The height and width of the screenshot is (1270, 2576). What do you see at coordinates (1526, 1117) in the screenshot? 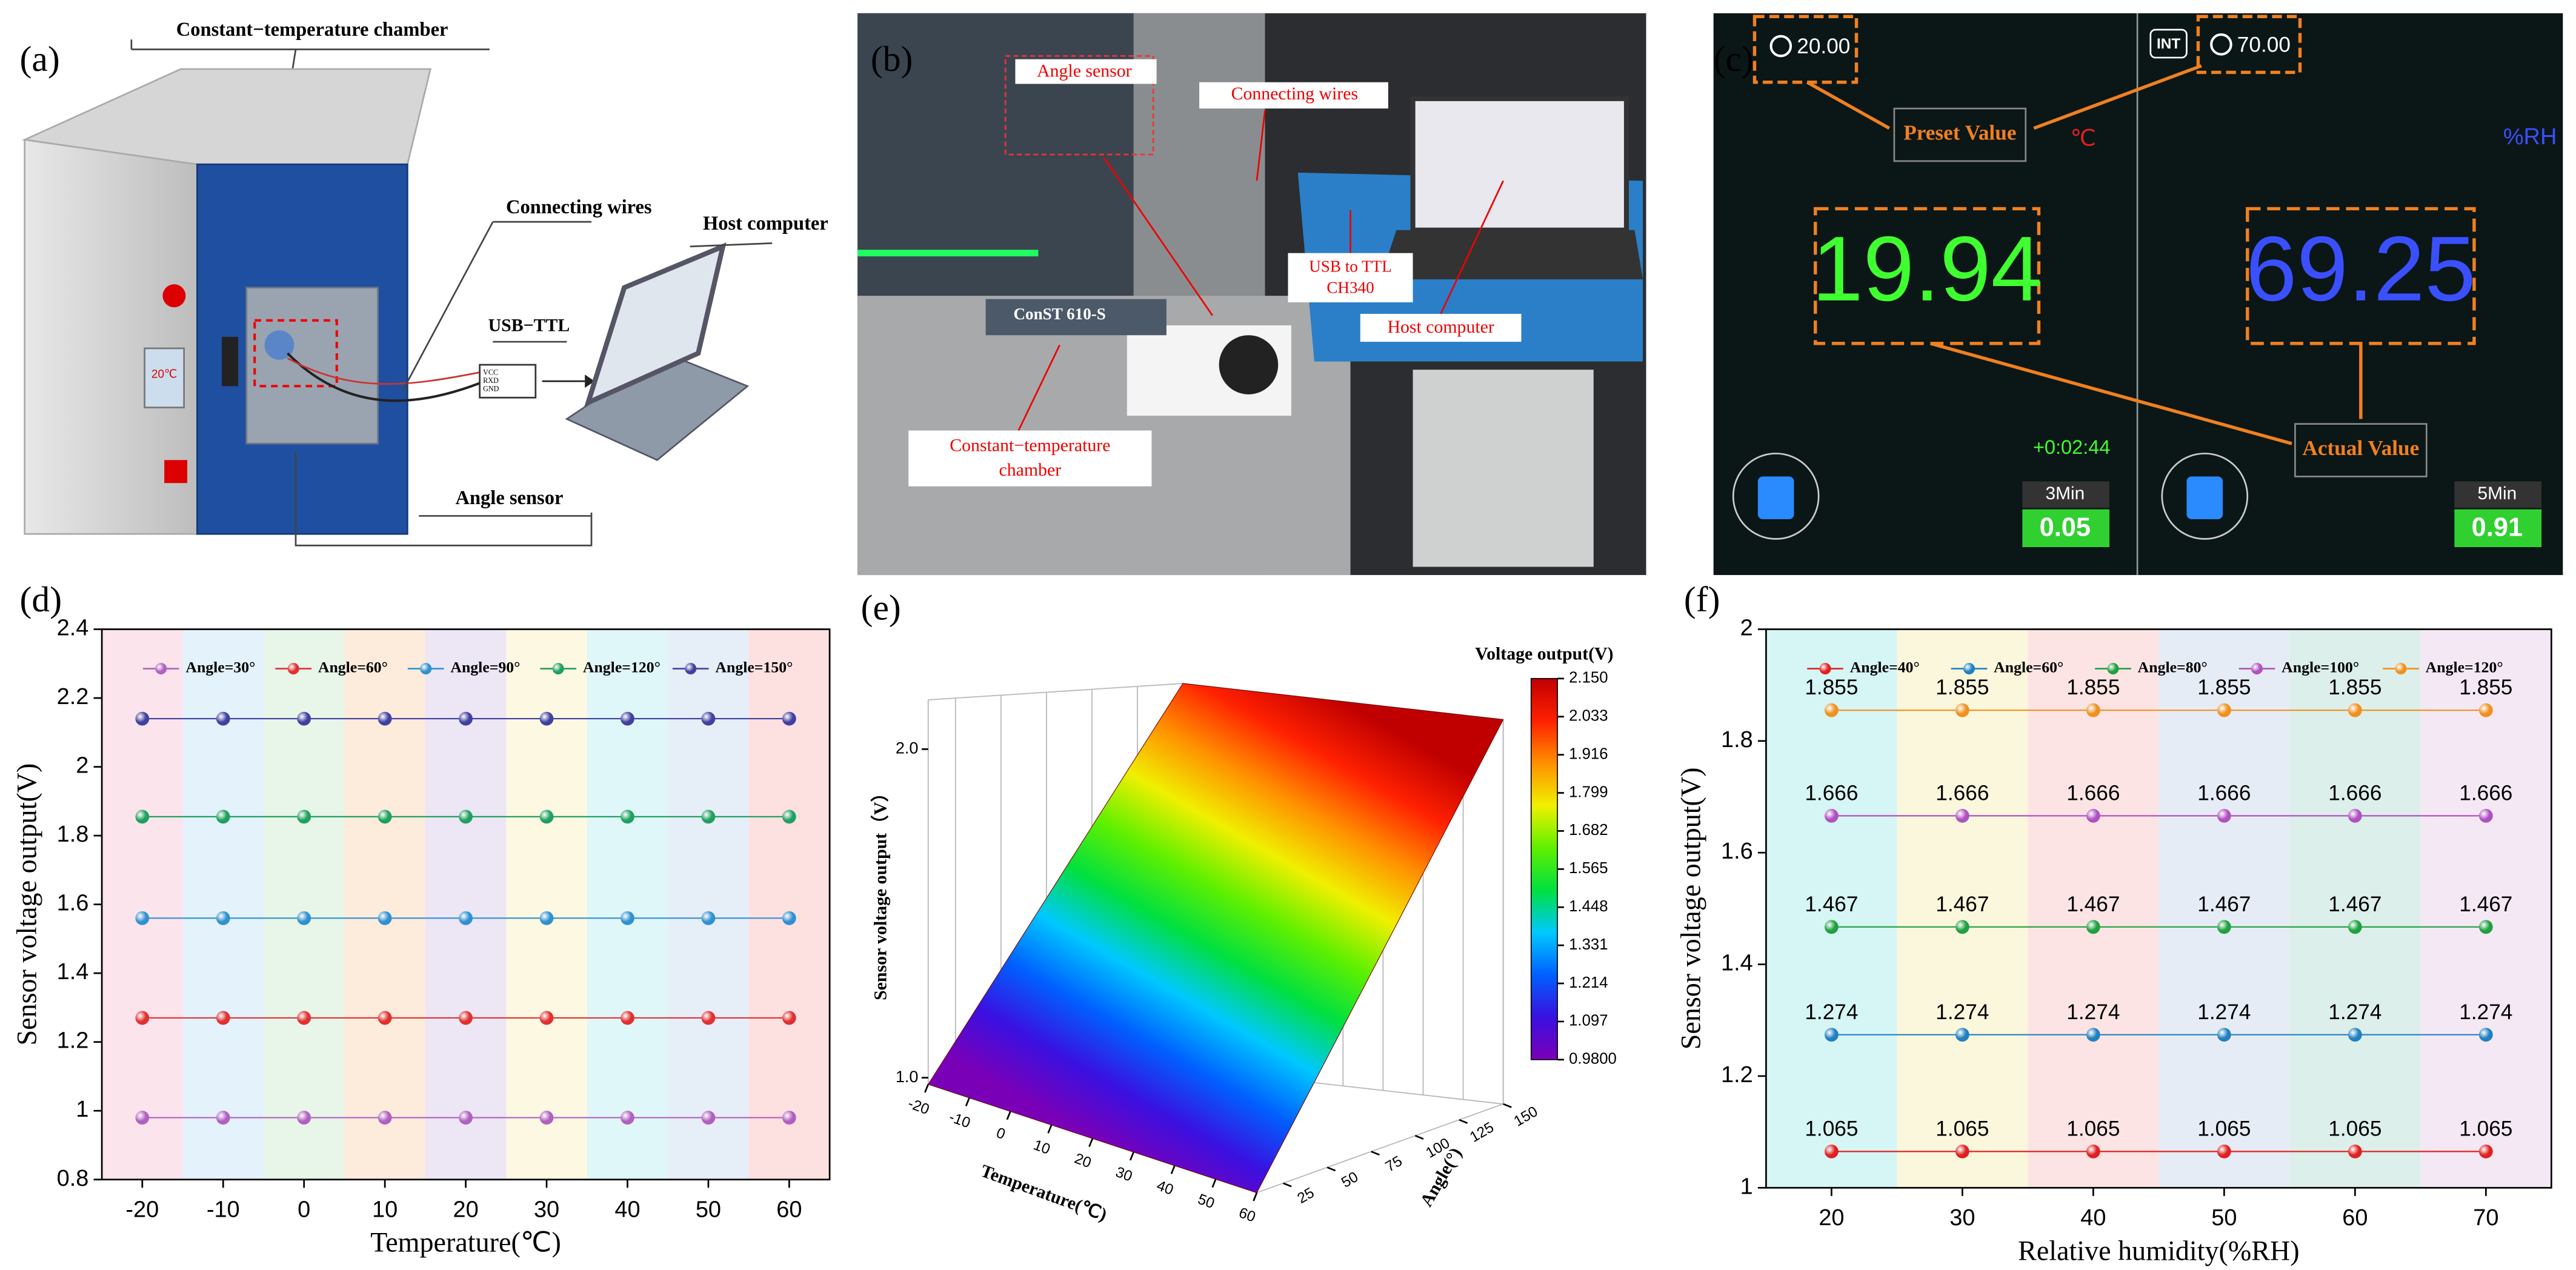
I see `y-tick-label: 150` at bounding box center [1526, 1117].